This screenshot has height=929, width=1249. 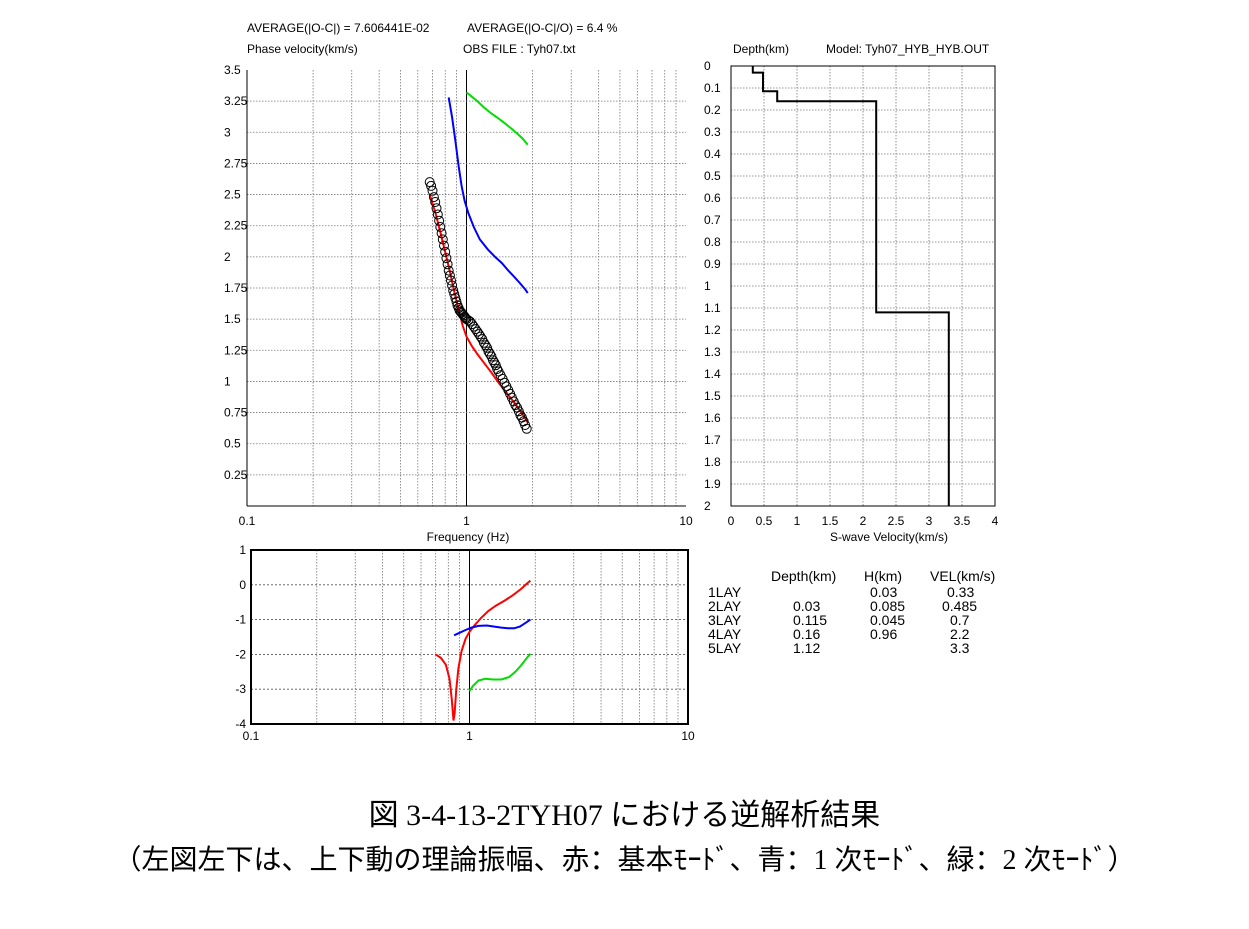 I want to click on amplitude-ytick-label: -4, so click(x=240, y=724).